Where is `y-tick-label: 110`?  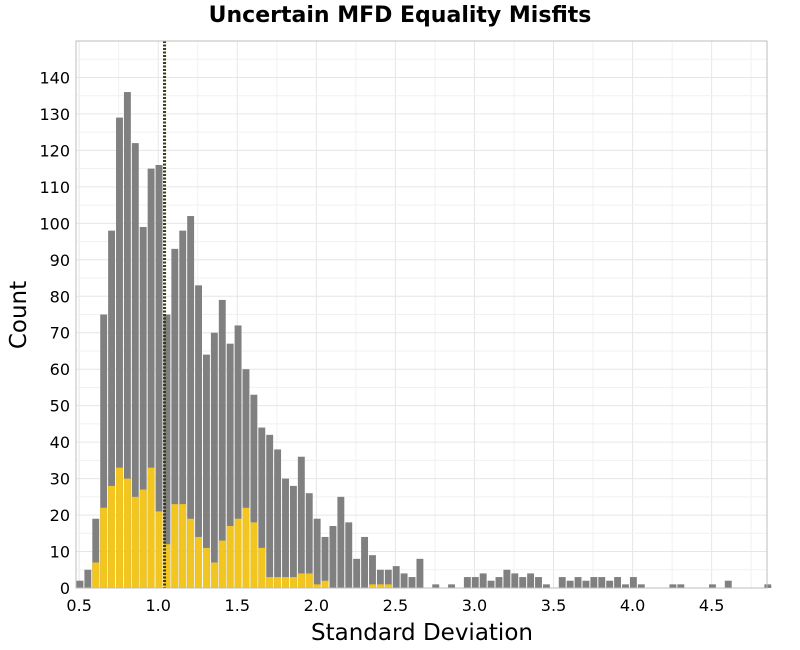 y-tick-label: 110 is located at coordinates (54, 187).